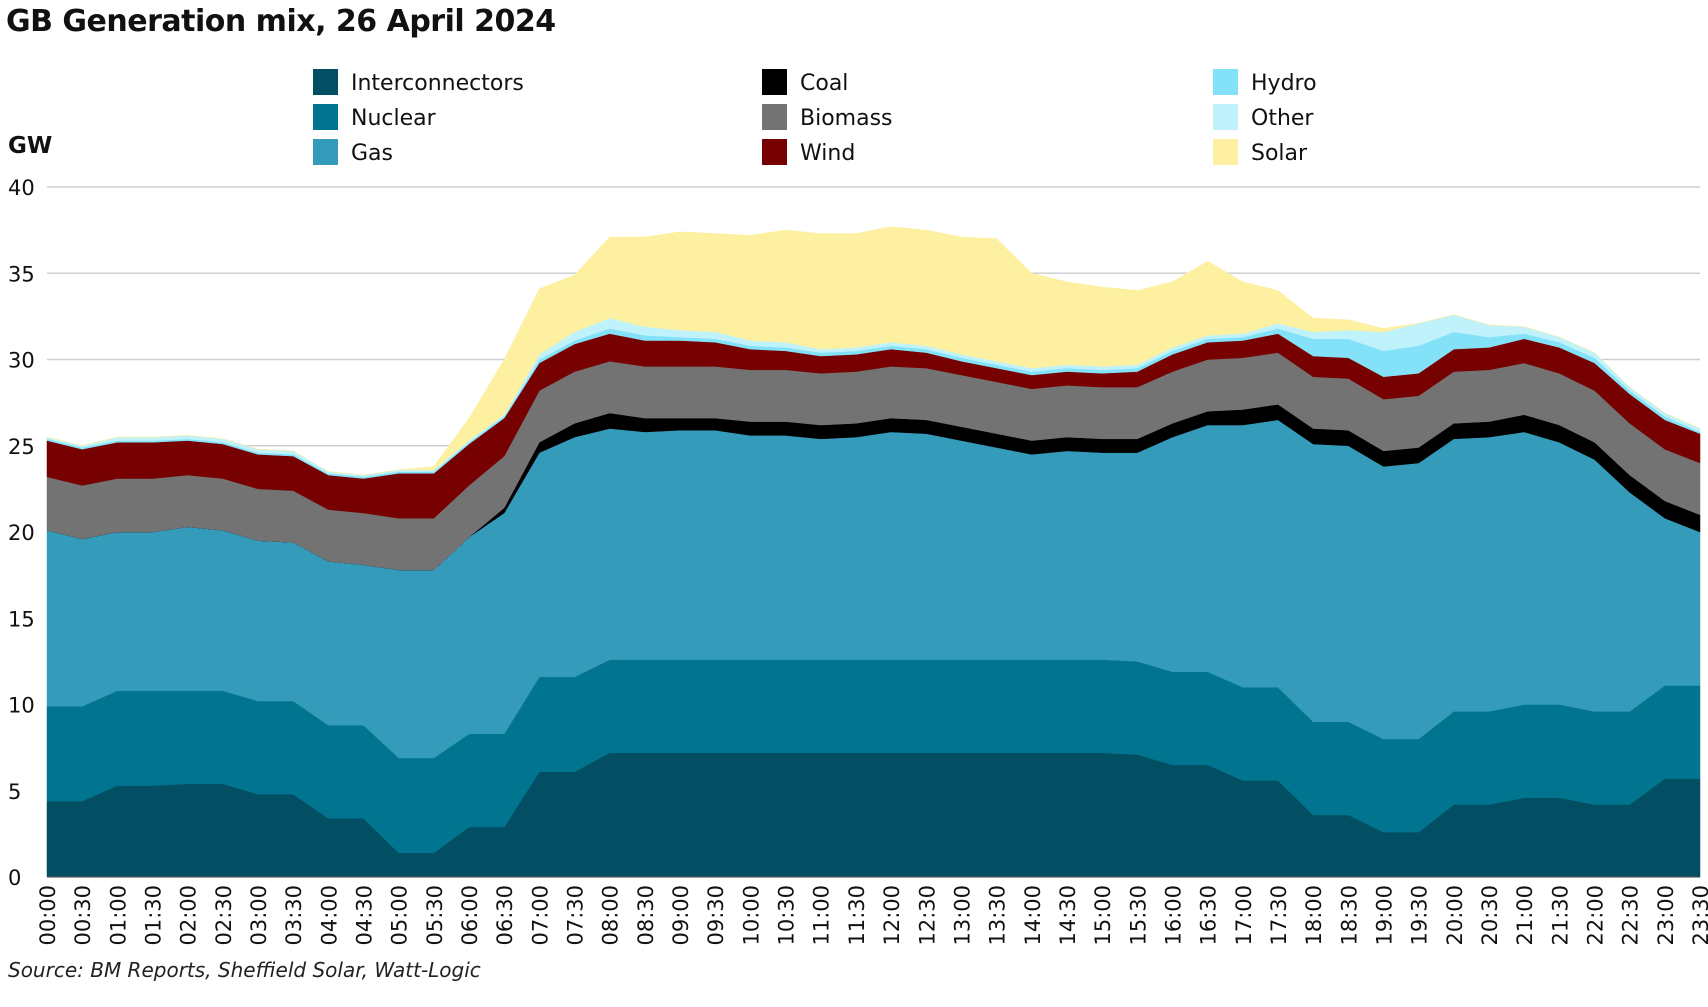  I want to click on x-tick-label: 07:30, so click(576, 915).